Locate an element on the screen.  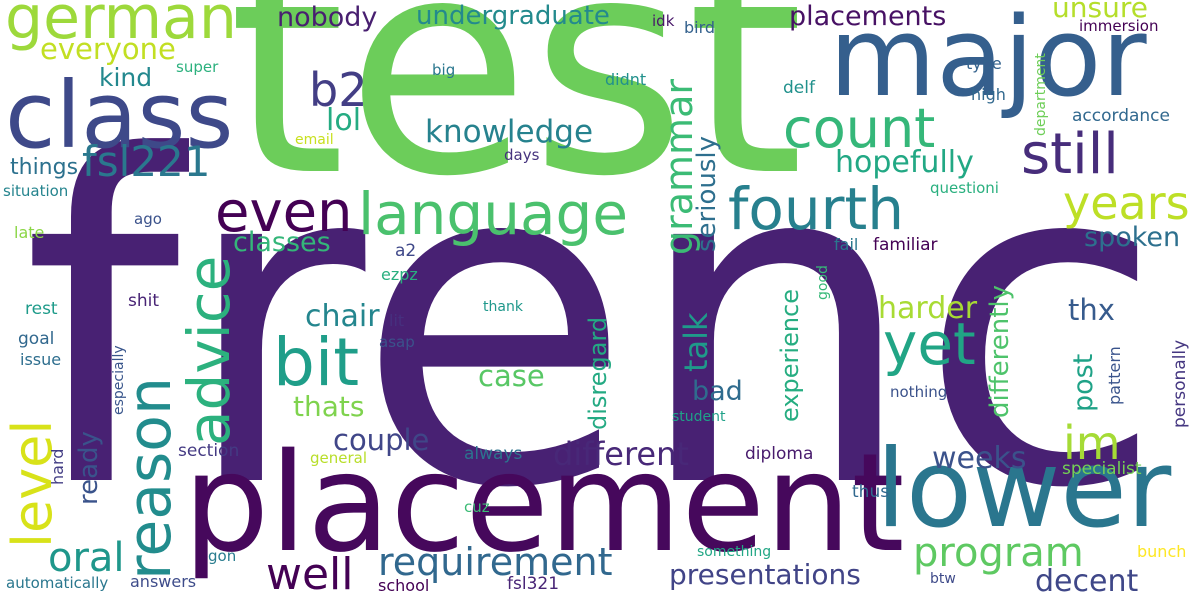
word-personally: personally is located at coordinates (1180, 383).